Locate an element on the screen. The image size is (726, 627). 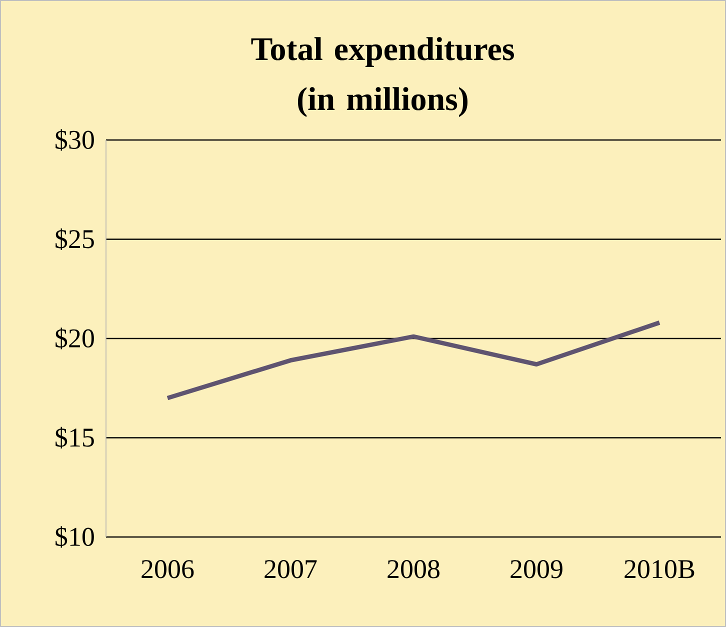
y-tick-label: $20 is located at coordinates (75, 339).